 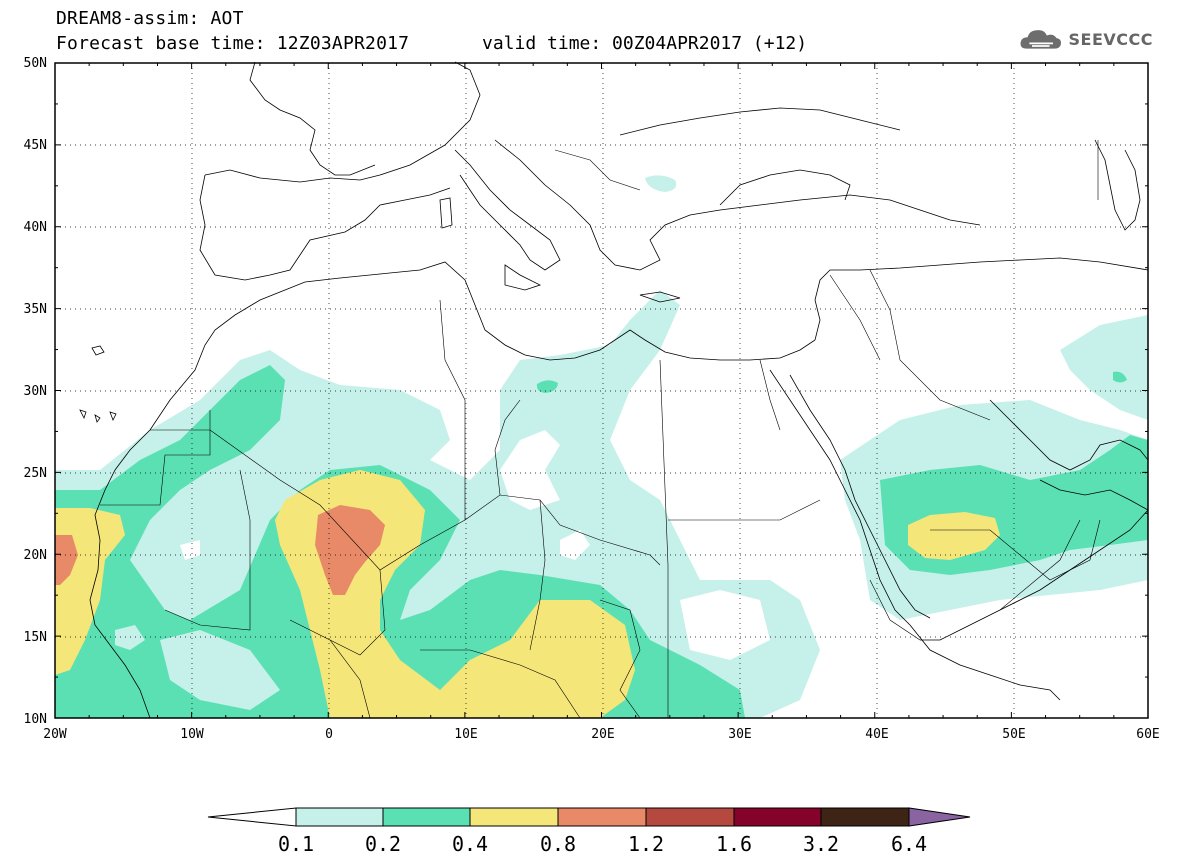 I want to click on colorbar-label: 0.8, so click(x=558, y=844).